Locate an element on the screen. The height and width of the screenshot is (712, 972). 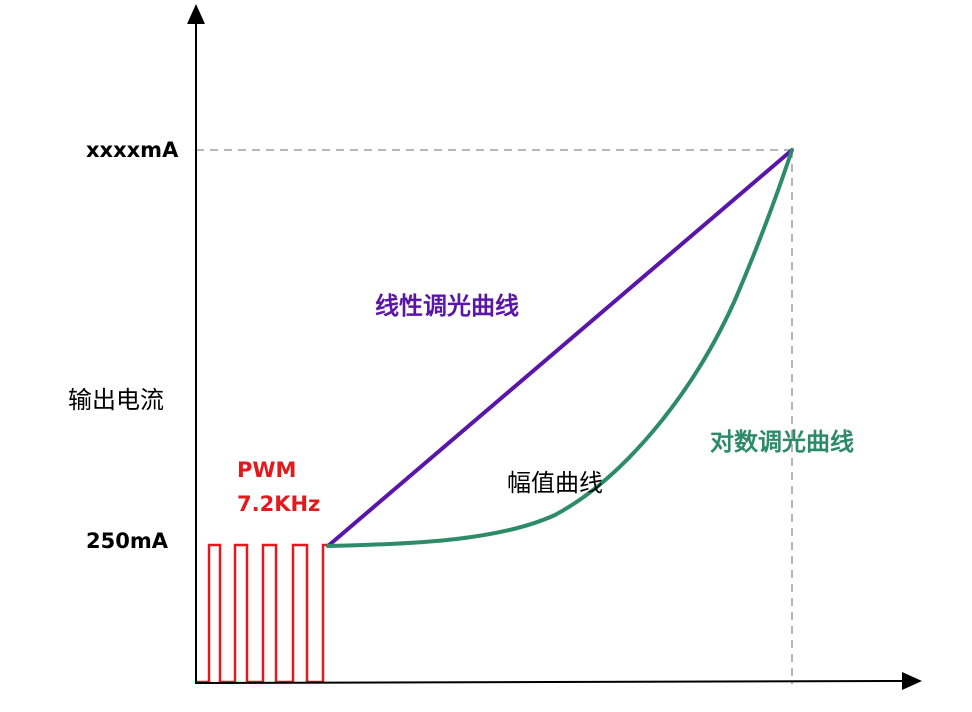
pwm-waveform is located at coordinates (263, 613).